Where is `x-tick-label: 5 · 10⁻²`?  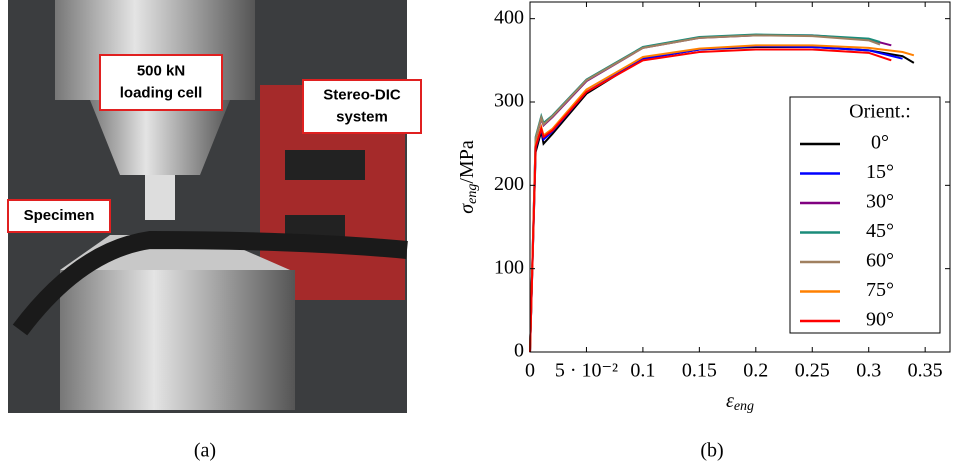
x-tick-label: 5 · 10⁻² is located at coordinates (586, 371).